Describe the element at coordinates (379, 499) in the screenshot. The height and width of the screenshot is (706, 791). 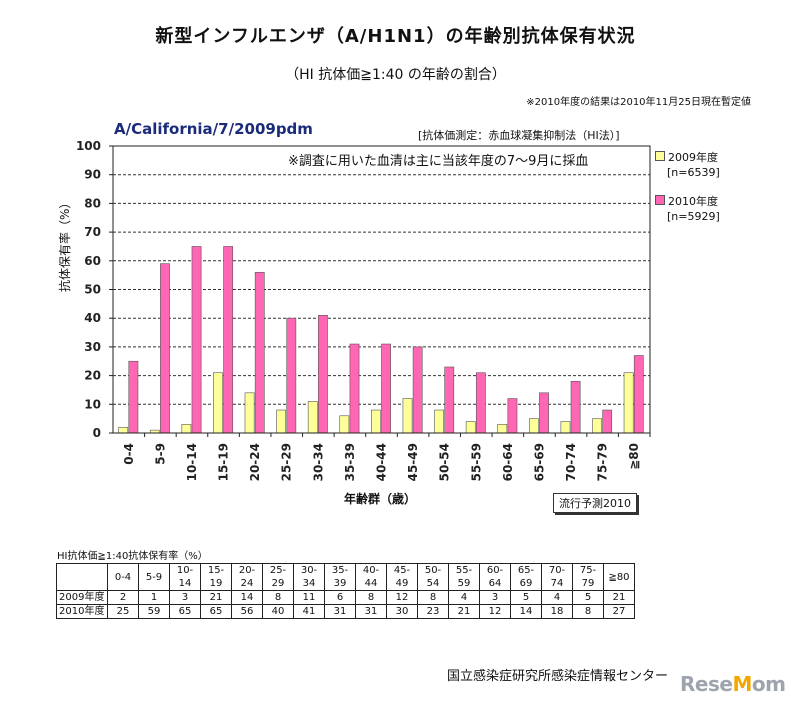
I see `x-axis-label: 年齢群（歳）` at that location.